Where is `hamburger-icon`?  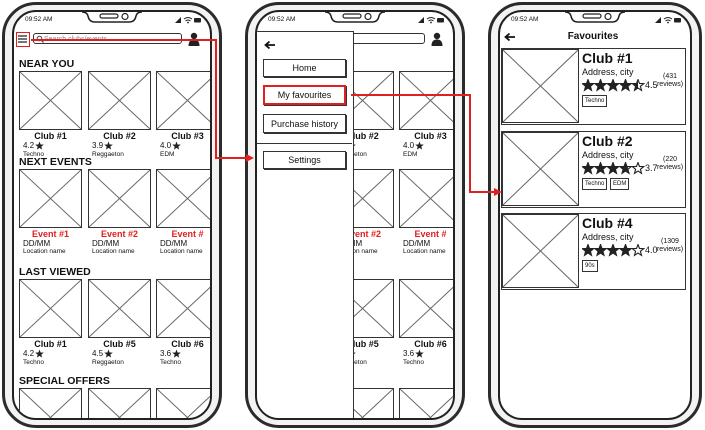 hamburger-icon is located at coordinates (22, 39).